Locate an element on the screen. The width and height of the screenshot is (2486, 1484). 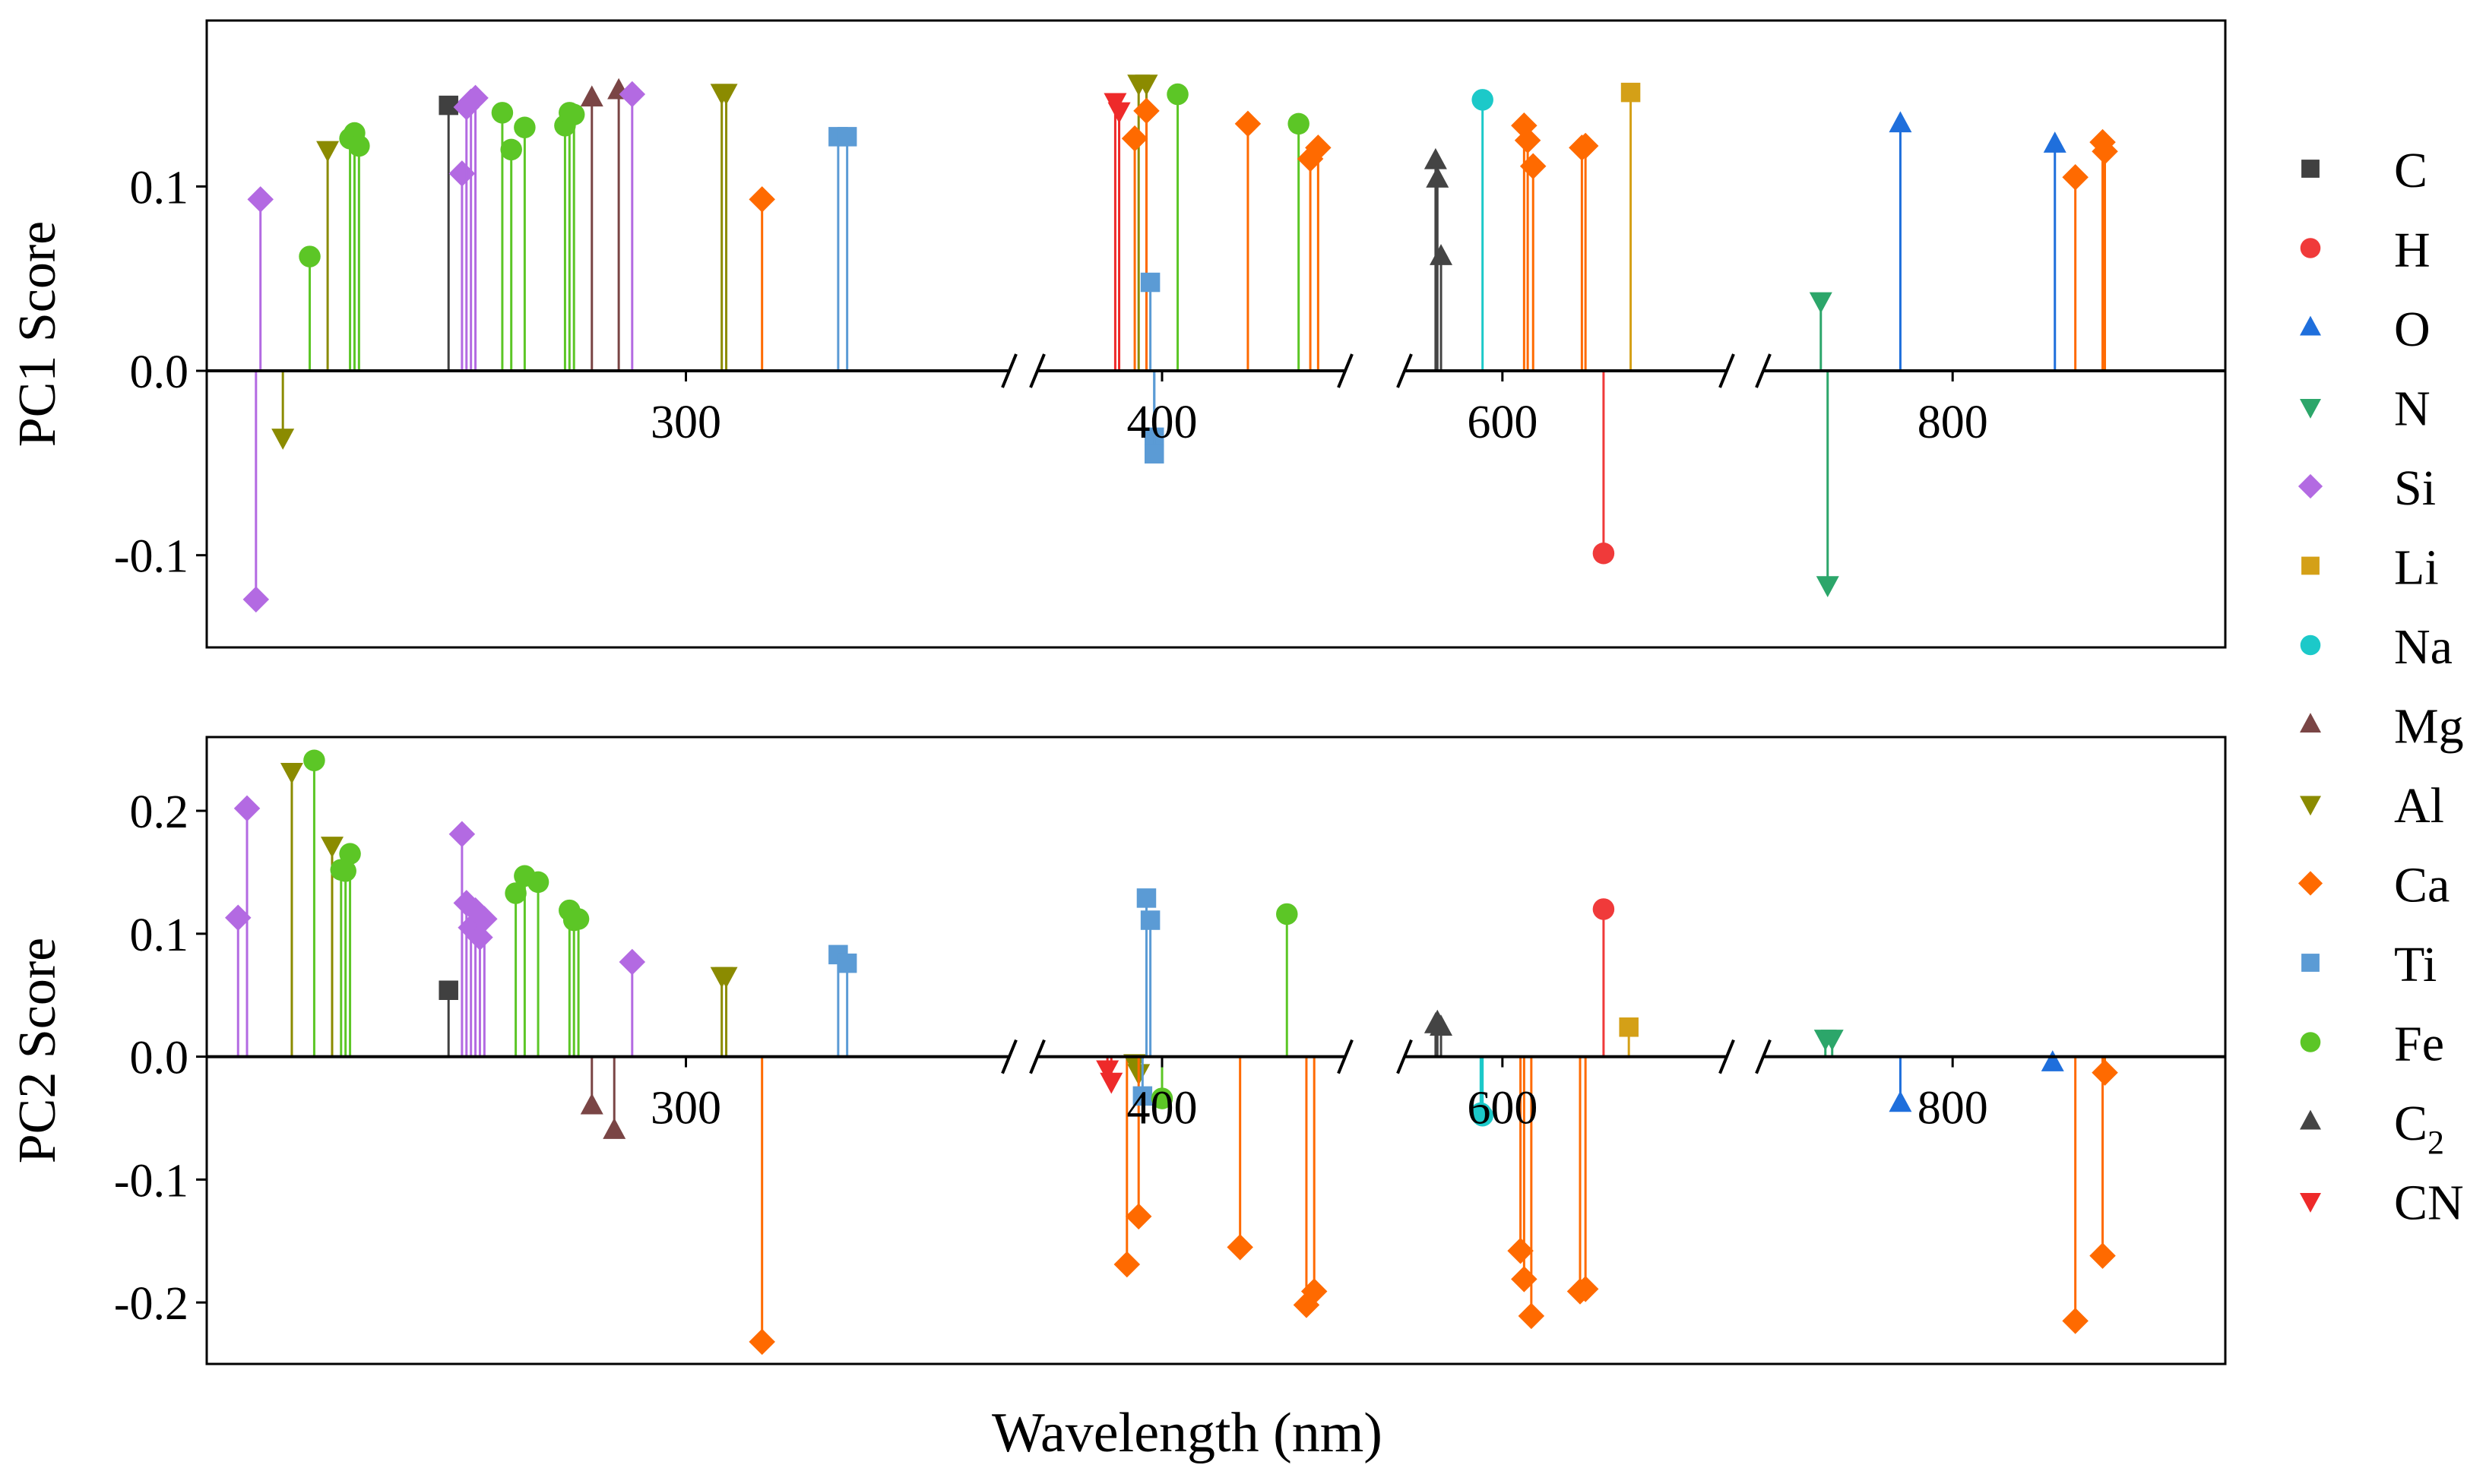
legend-item-fe: Fe is located at coordinates (2372, 1044).